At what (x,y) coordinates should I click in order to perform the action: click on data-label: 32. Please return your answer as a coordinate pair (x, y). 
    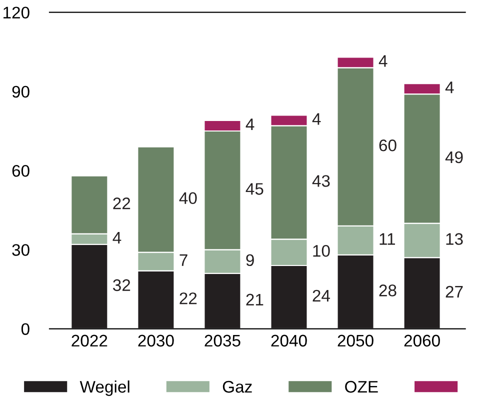
    Looking at the image, I should click on (121, 285).